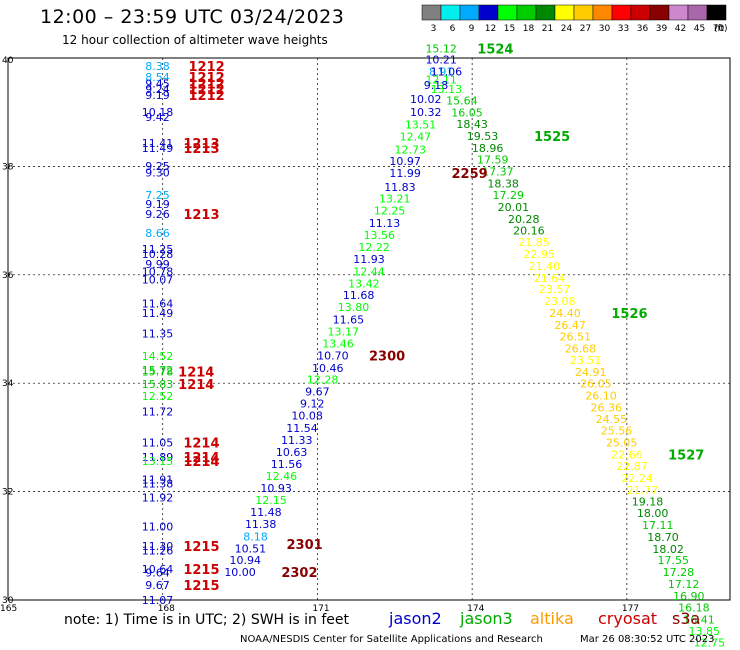 This screenshot has width=740, height=650. I want to click on wave-height-label: 9.24, so click(157, 89).